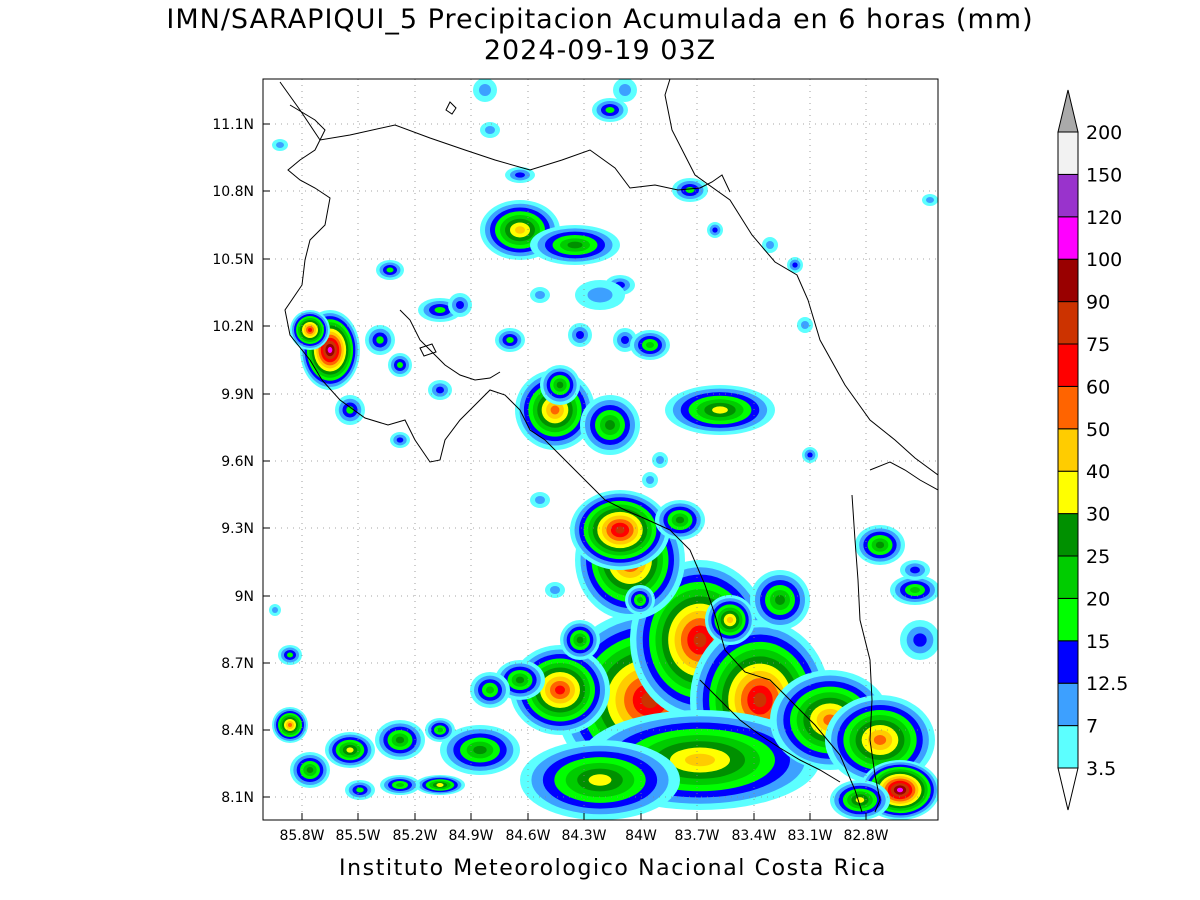  I want to click on x-tick-label: 84.6W, so click(527, 836).